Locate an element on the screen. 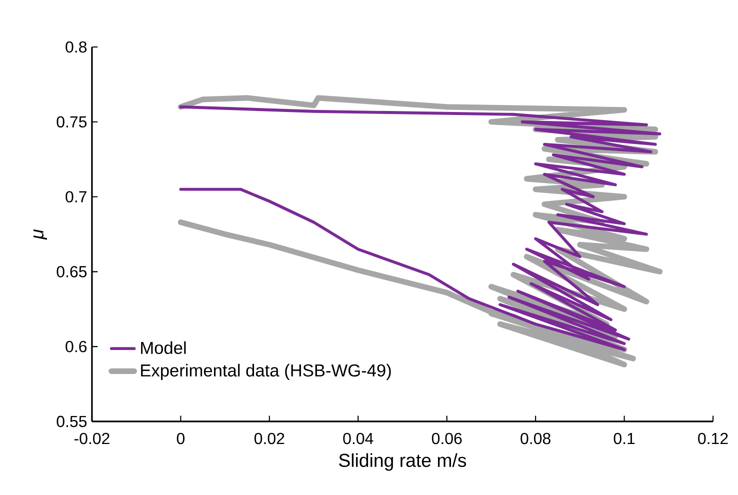  x-tick-label: 0.04 is located at coordinates (358, 438).